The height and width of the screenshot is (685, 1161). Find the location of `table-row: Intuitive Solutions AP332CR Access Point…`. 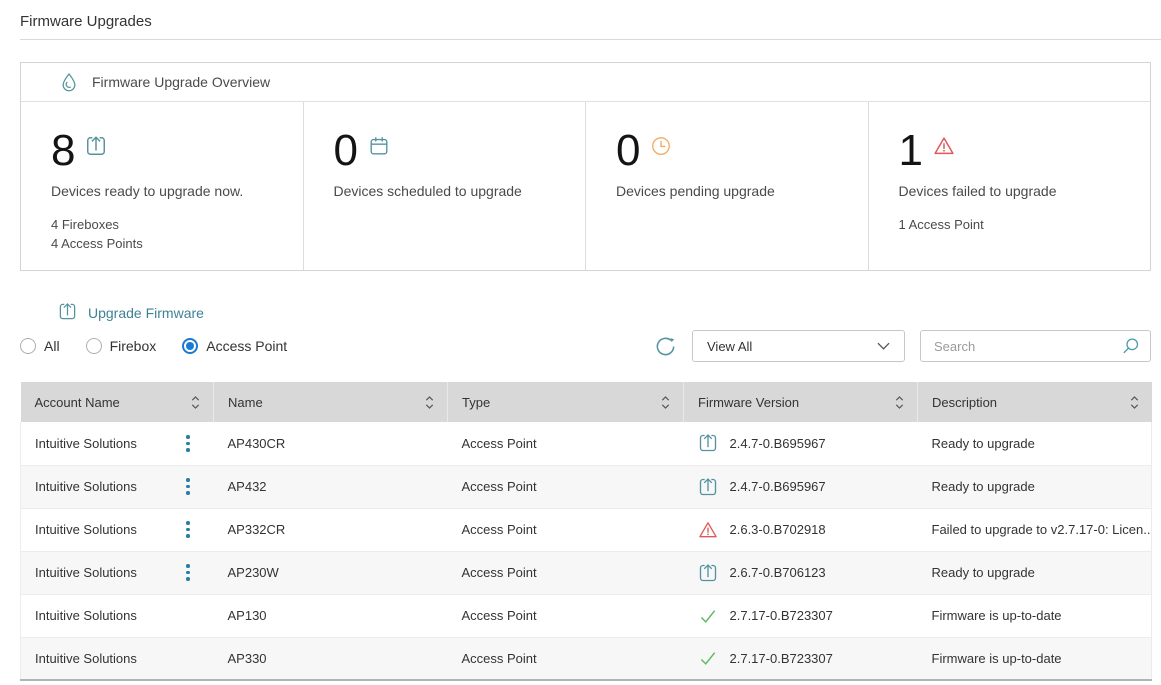

table-row: Intuitive Solutions AP332CR Access Point… is located at coordinates (586, 530).